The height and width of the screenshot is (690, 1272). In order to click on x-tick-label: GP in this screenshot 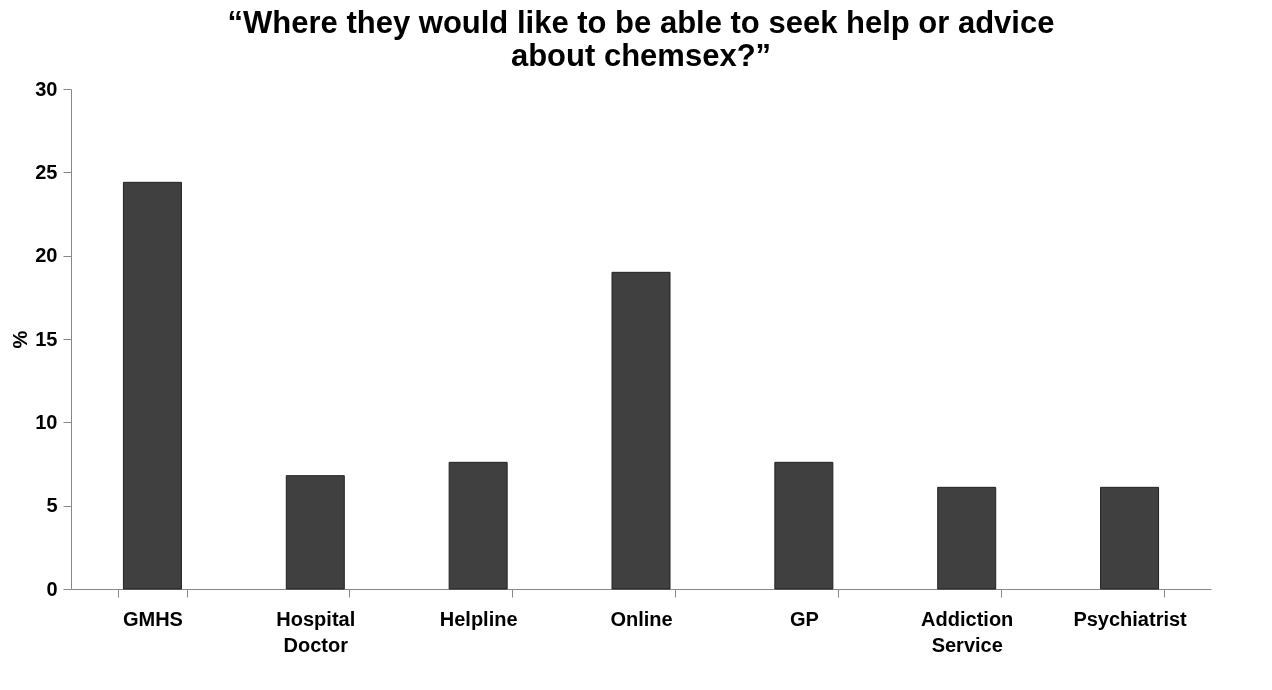, I will do `click(804, 618)`.